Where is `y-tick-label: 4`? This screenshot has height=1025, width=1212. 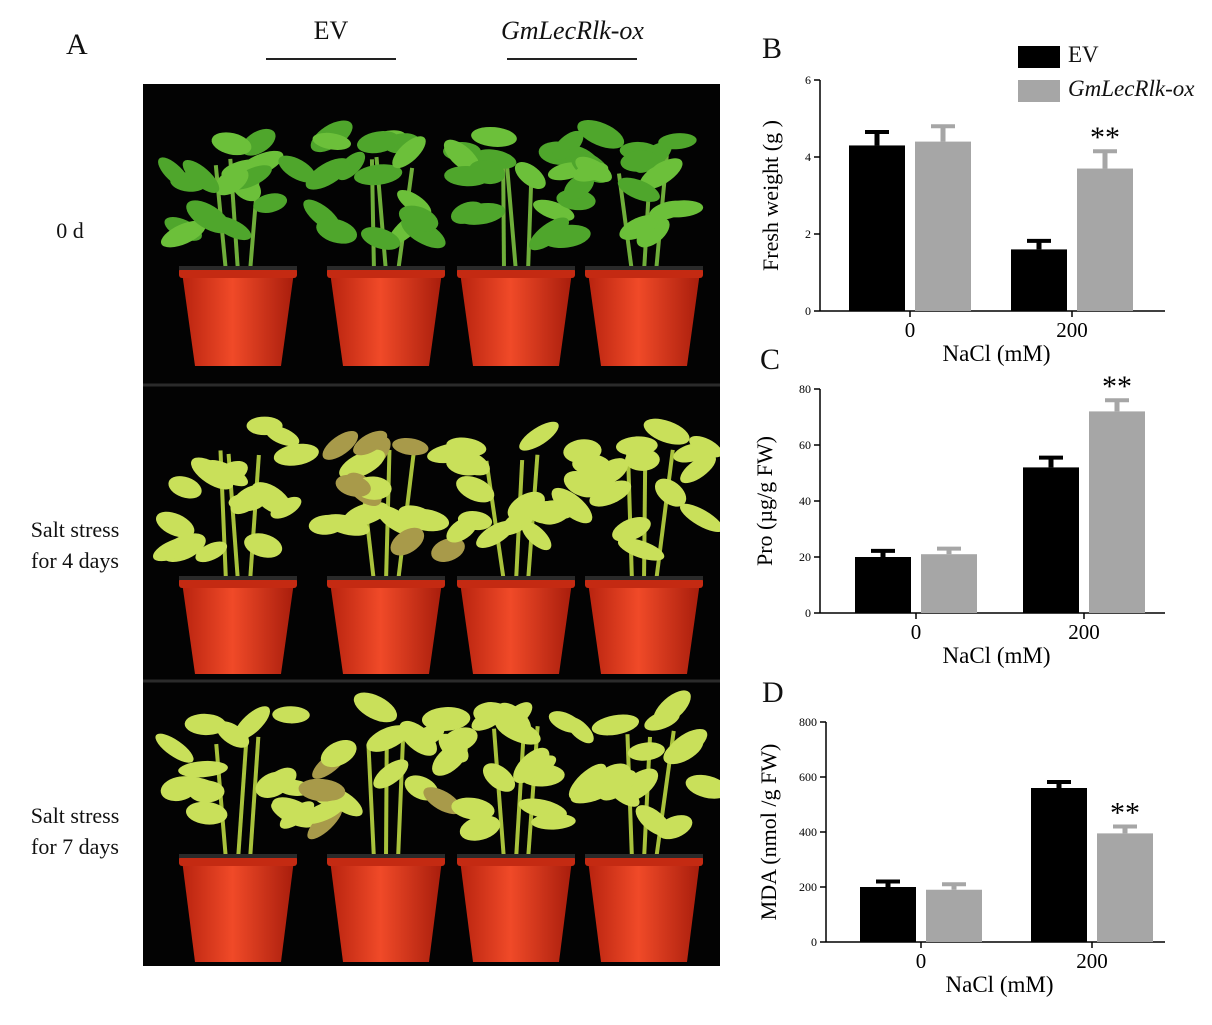 y-tick-label: 4 is located at coordinates (808, 157).